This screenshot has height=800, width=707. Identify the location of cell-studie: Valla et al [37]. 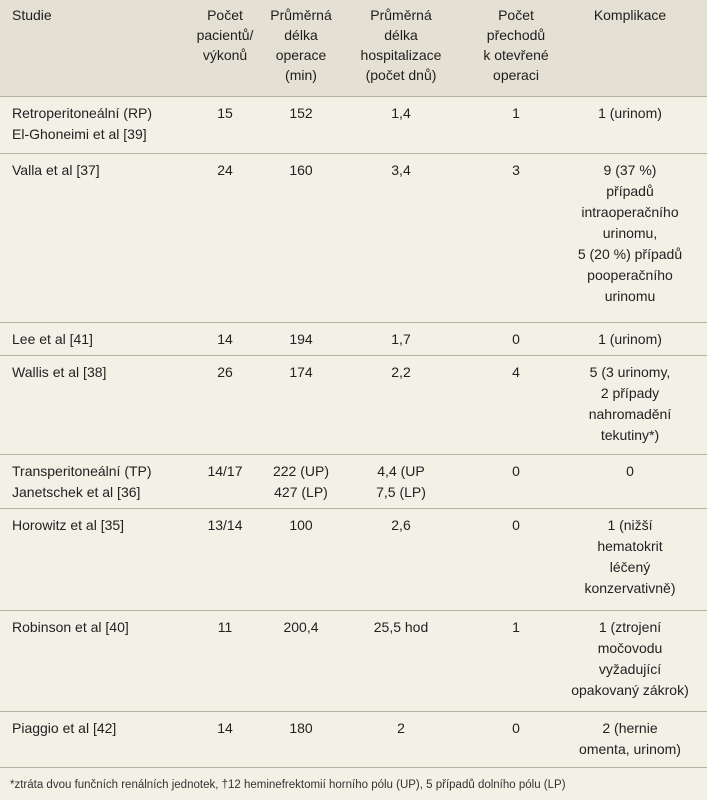
(56, 170).